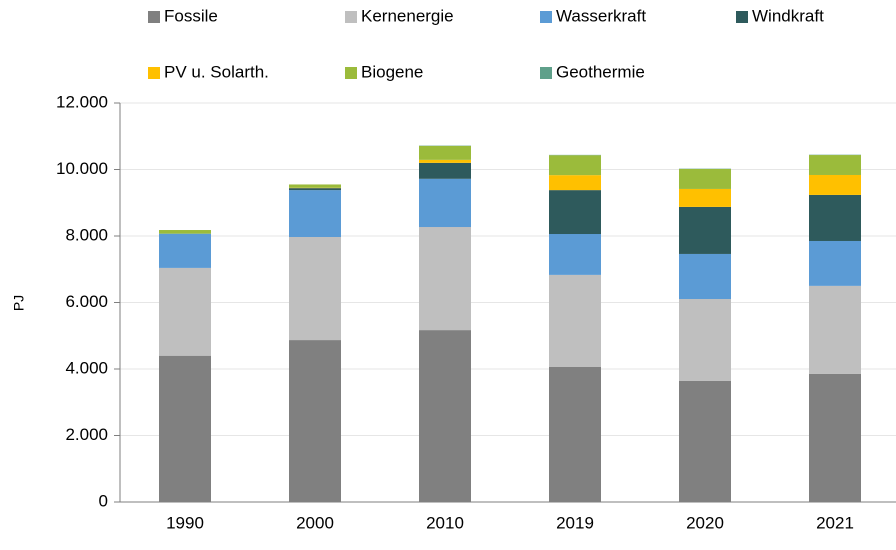 Image resolution: width=896 pixels, height=550 pixels. What do you see at coordinates (216, 71) in the screenshot?
I see `legend-label: PV u. Solarth.` at bounding box center [216, 71].